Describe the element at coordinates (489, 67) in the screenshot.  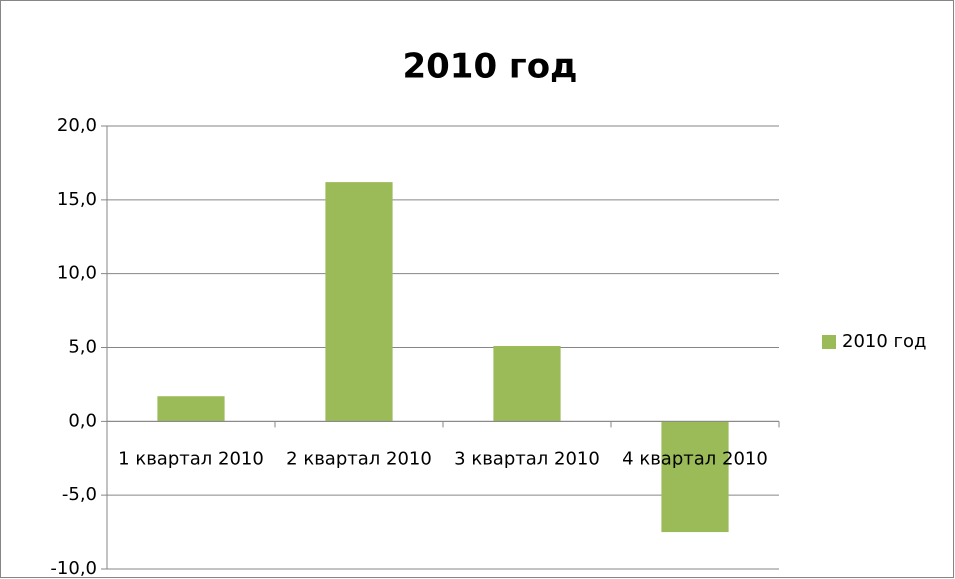
I see `chart-title: 2010 год` at that location.